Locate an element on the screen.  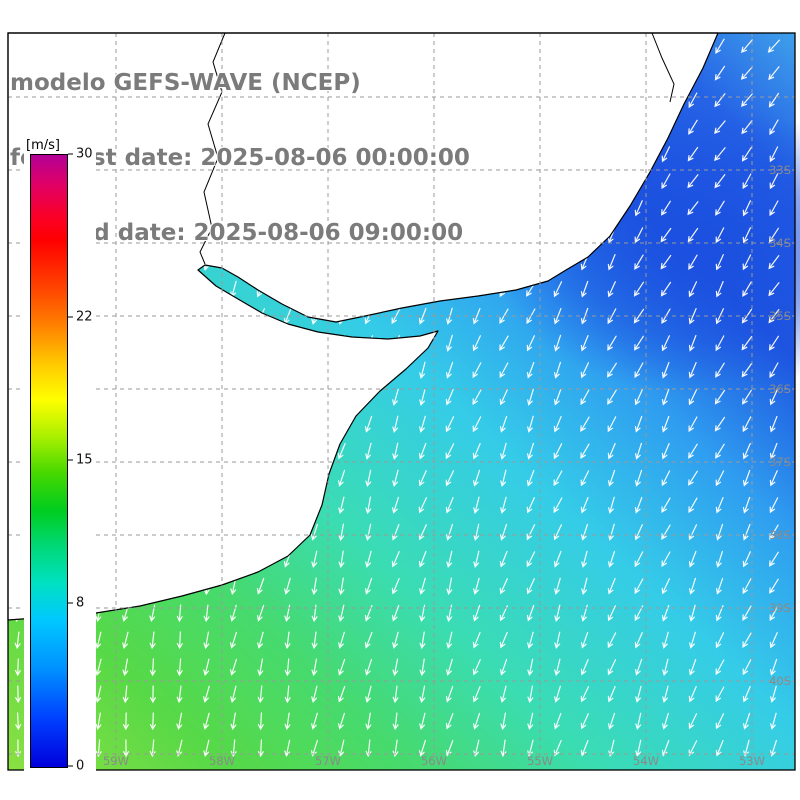
colorbar-tickmark is located at coordinates (70, 317).